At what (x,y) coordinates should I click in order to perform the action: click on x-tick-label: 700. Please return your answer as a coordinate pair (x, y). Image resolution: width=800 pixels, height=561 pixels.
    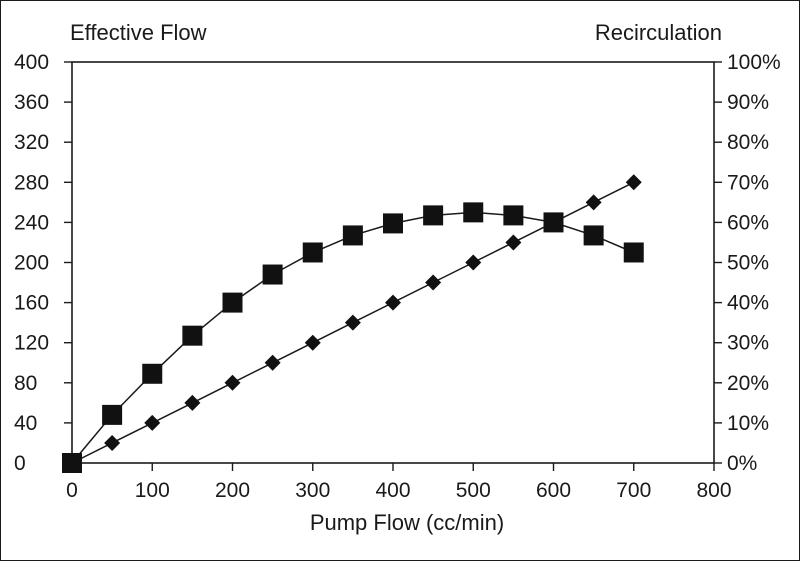
    Looking at the image, I should click on (633, 490).